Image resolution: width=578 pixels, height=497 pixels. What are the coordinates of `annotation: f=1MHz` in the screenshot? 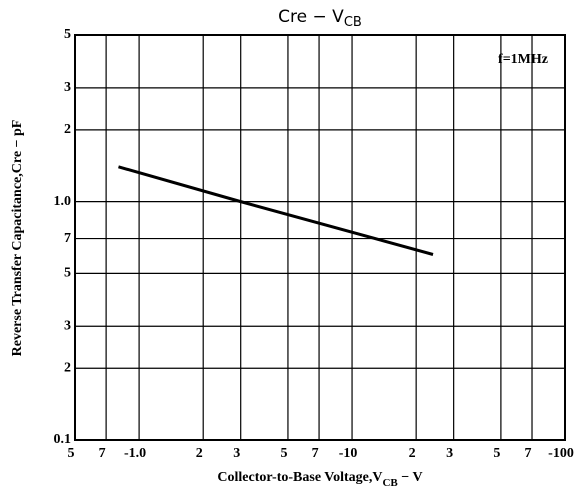 It's located at (523, 59).